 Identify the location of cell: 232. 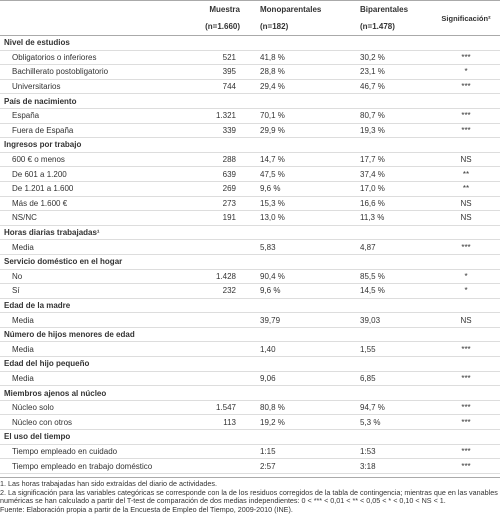
(220, 291).